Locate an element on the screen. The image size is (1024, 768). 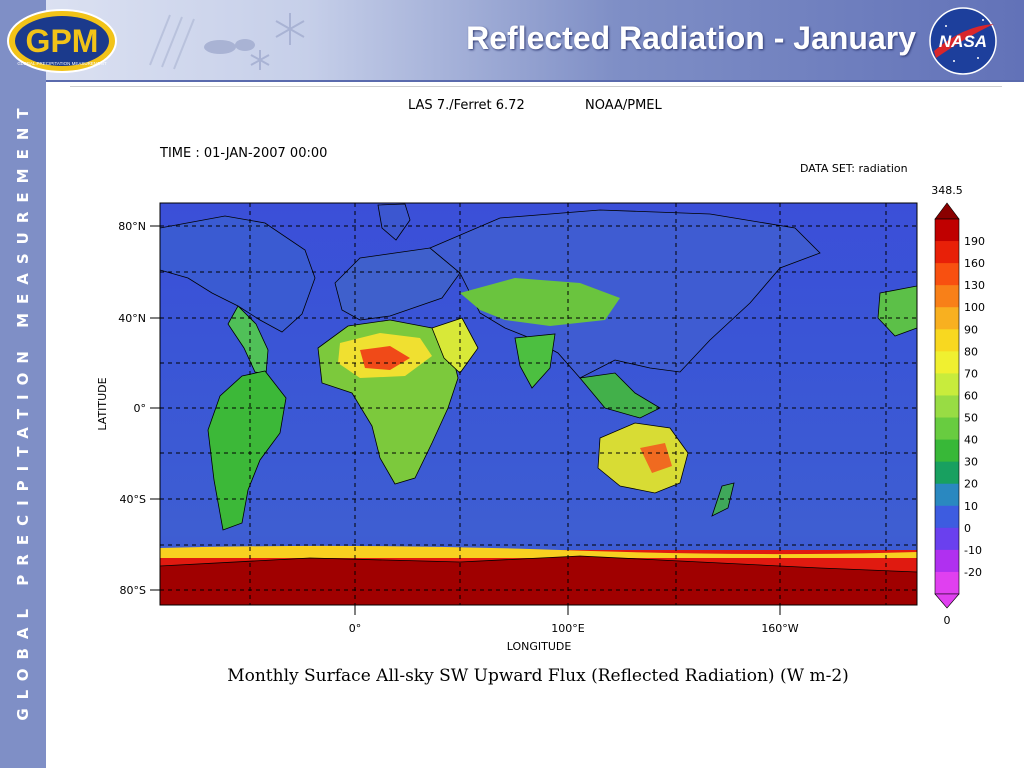
central-asia-band is located at coordinates (540, 302).